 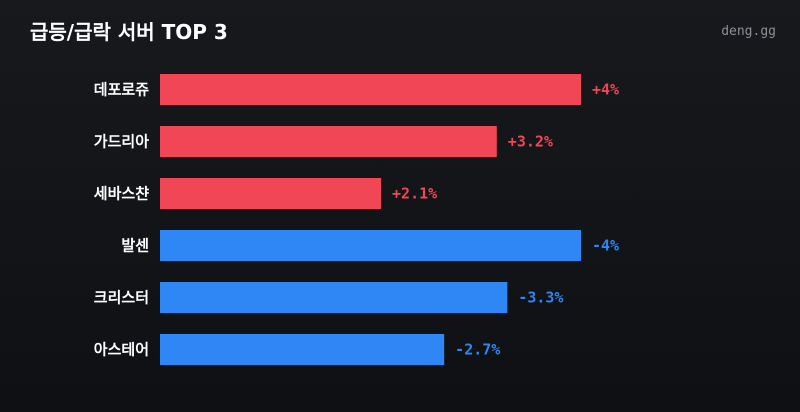 I want to click on chart-title: 급등/급락 서버 TOP 3, so click(x=129, y=32).